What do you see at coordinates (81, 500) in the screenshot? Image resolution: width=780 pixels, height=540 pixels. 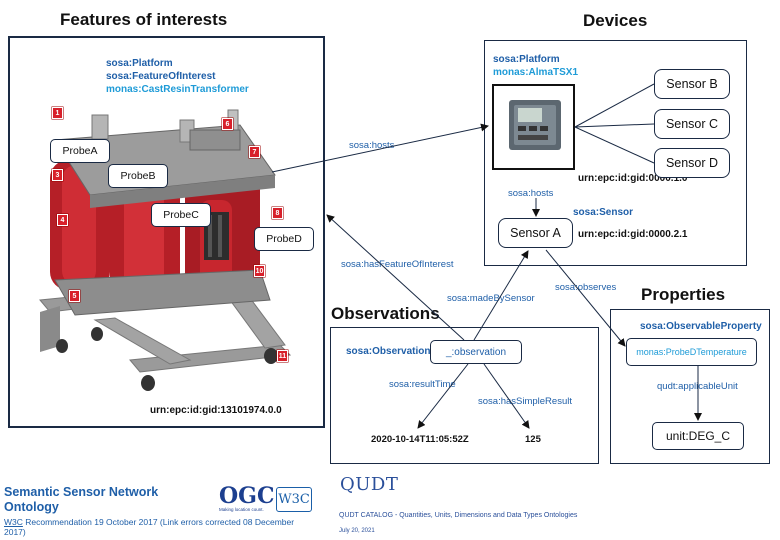 I see `ssn-title: Semantic Sensor Network Ontology` at bounding box center [81, 500].